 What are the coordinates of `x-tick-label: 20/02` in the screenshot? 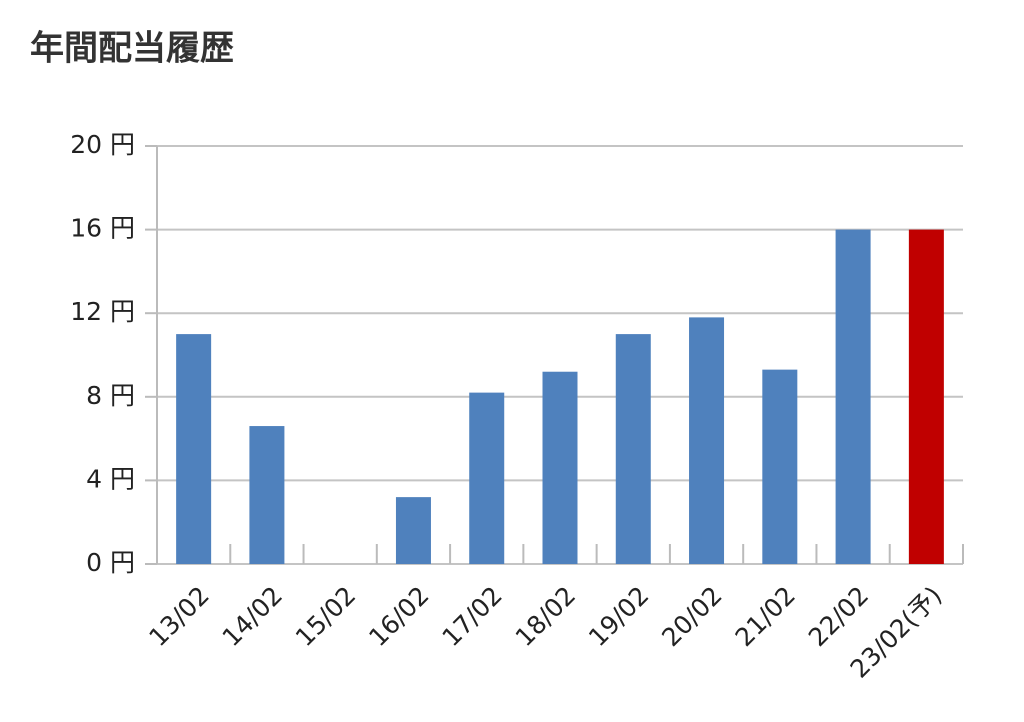 It's located at (691, 616).